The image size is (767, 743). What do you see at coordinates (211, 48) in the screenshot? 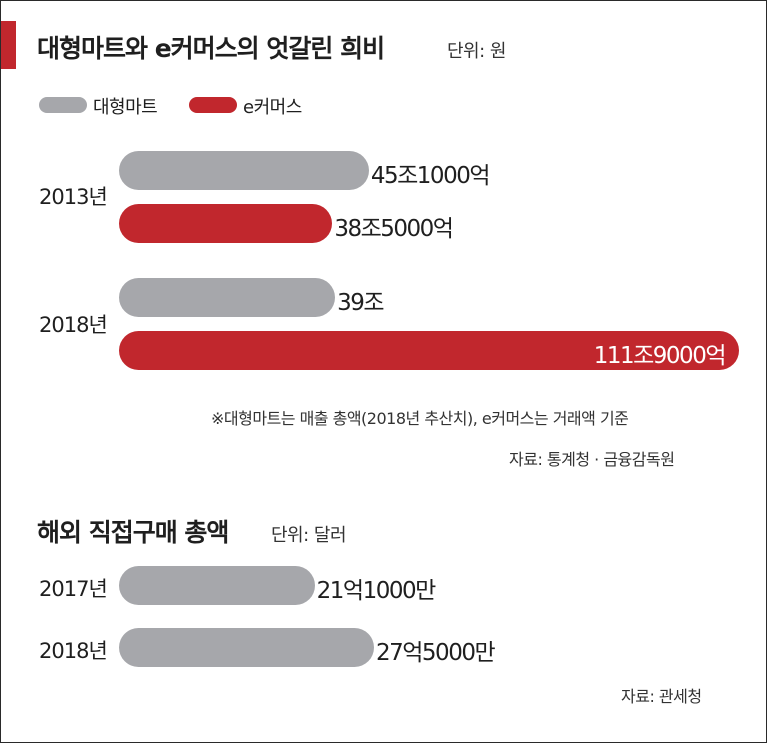
I see `chart-title: 대형마트와 e커머스의 엇갈린 희비` at bounding box center [211, 48].